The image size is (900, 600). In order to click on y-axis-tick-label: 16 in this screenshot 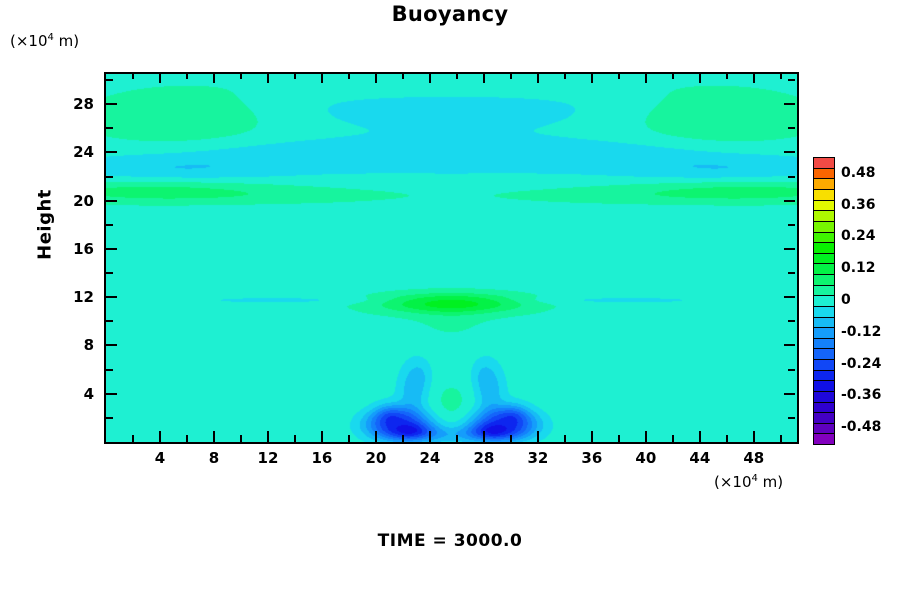, I will do `click(83, 248)`.